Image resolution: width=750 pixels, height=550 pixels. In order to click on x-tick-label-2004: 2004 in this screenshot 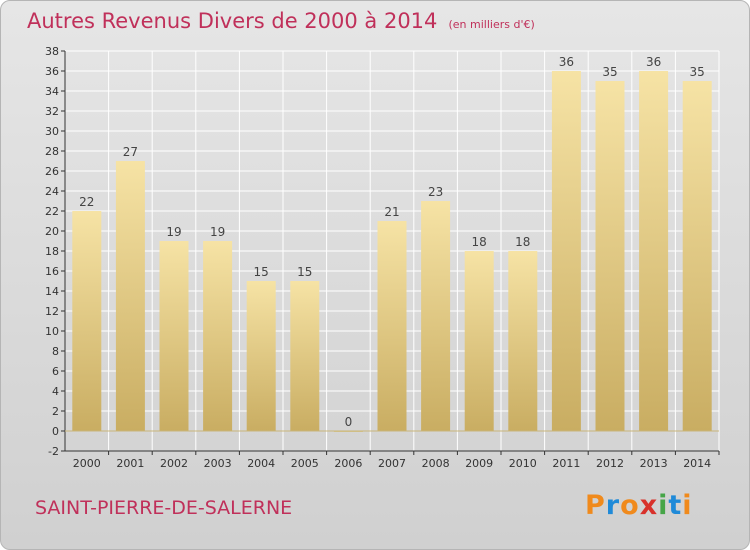, I will do `click(261, 463)`.